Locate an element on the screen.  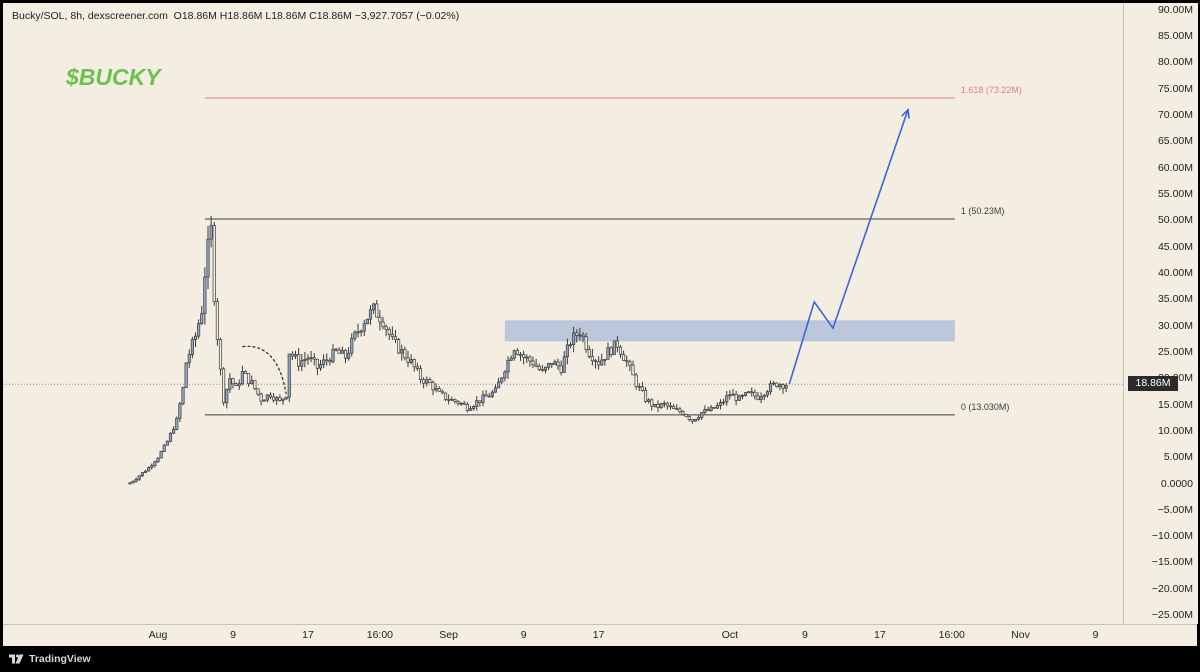
last-price-tag: 18.86M is located at coordinates (1153, 383).